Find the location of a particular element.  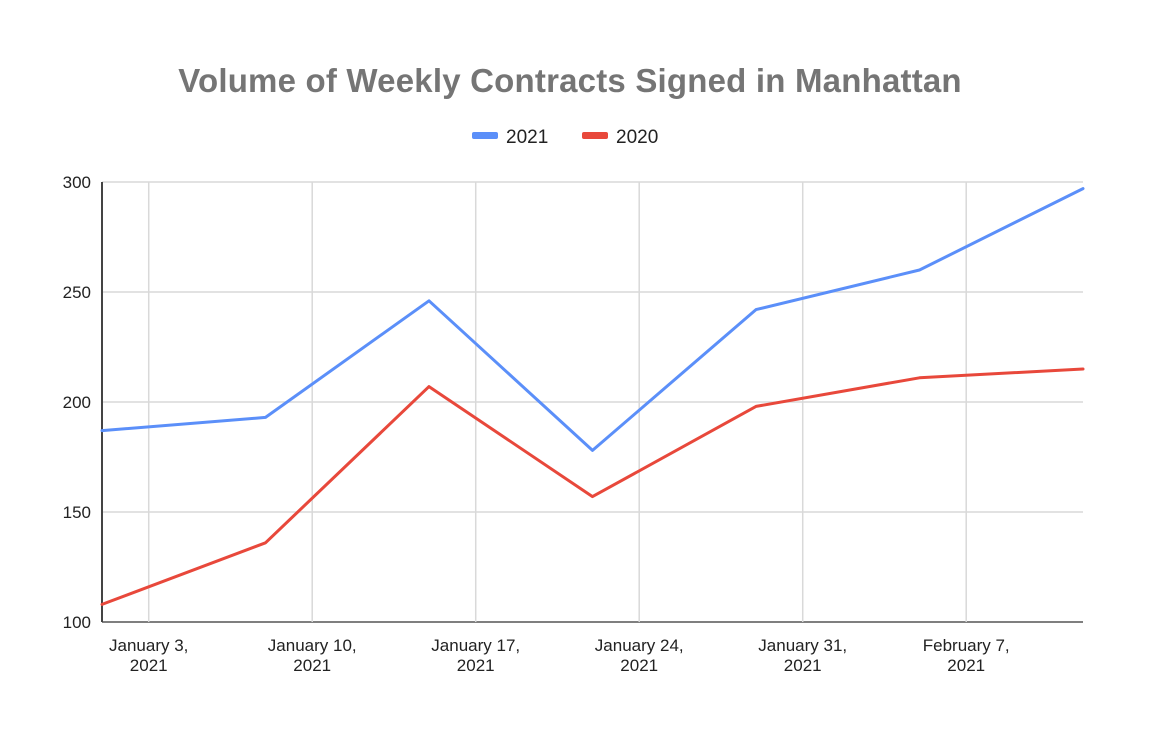

y-tick-label: 100 is located at coordinates (77, 622).